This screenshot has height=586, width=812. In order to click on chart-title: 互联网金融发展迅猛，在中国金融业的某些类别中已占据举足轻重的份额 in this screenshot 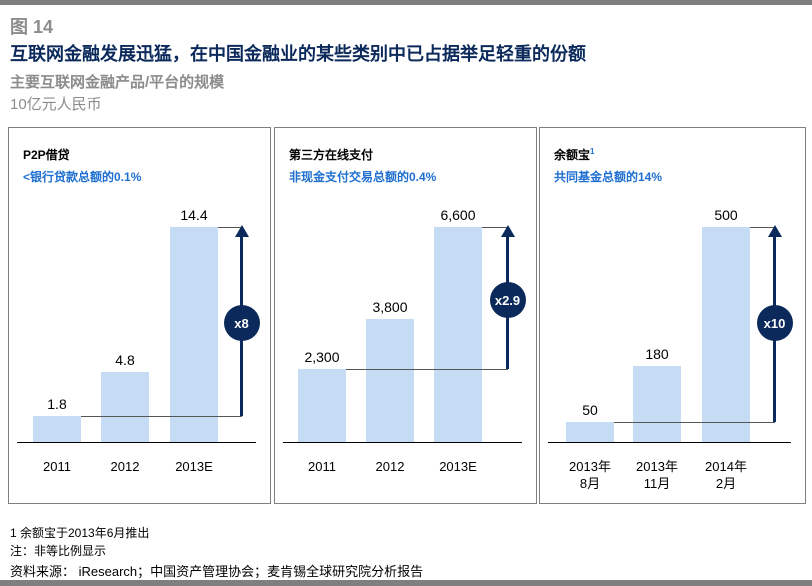, I will do `click(298, 54)`.